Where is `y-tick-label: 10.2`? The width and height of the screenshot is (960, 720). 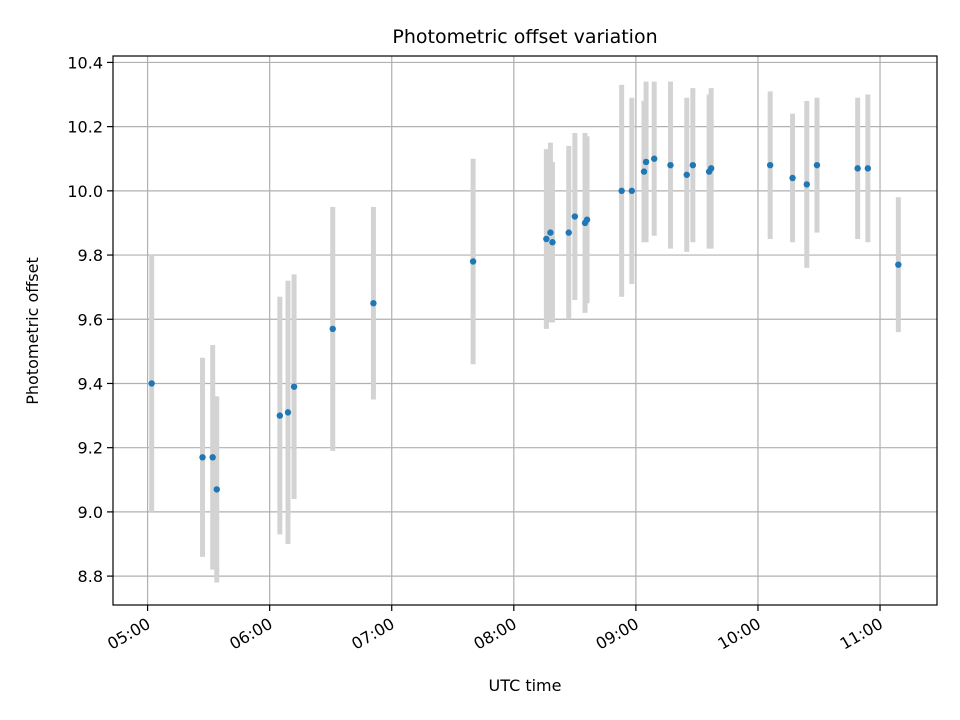
y-tick-label: 10.2 is located at coordinates (85, 127).